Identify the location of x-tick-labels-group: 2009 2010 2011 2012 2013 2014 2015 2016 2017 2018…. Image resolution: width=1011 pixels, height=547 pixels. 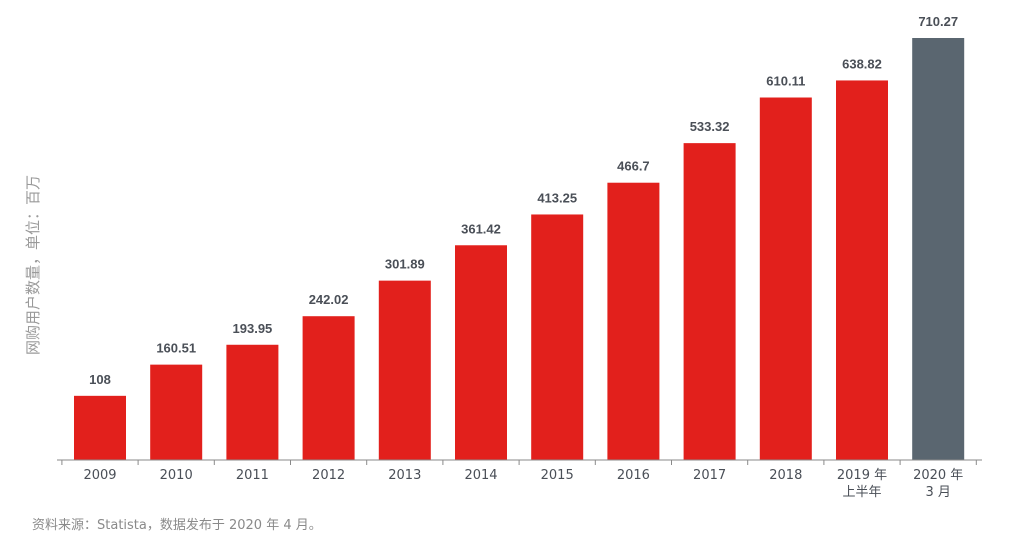
(523, 484).